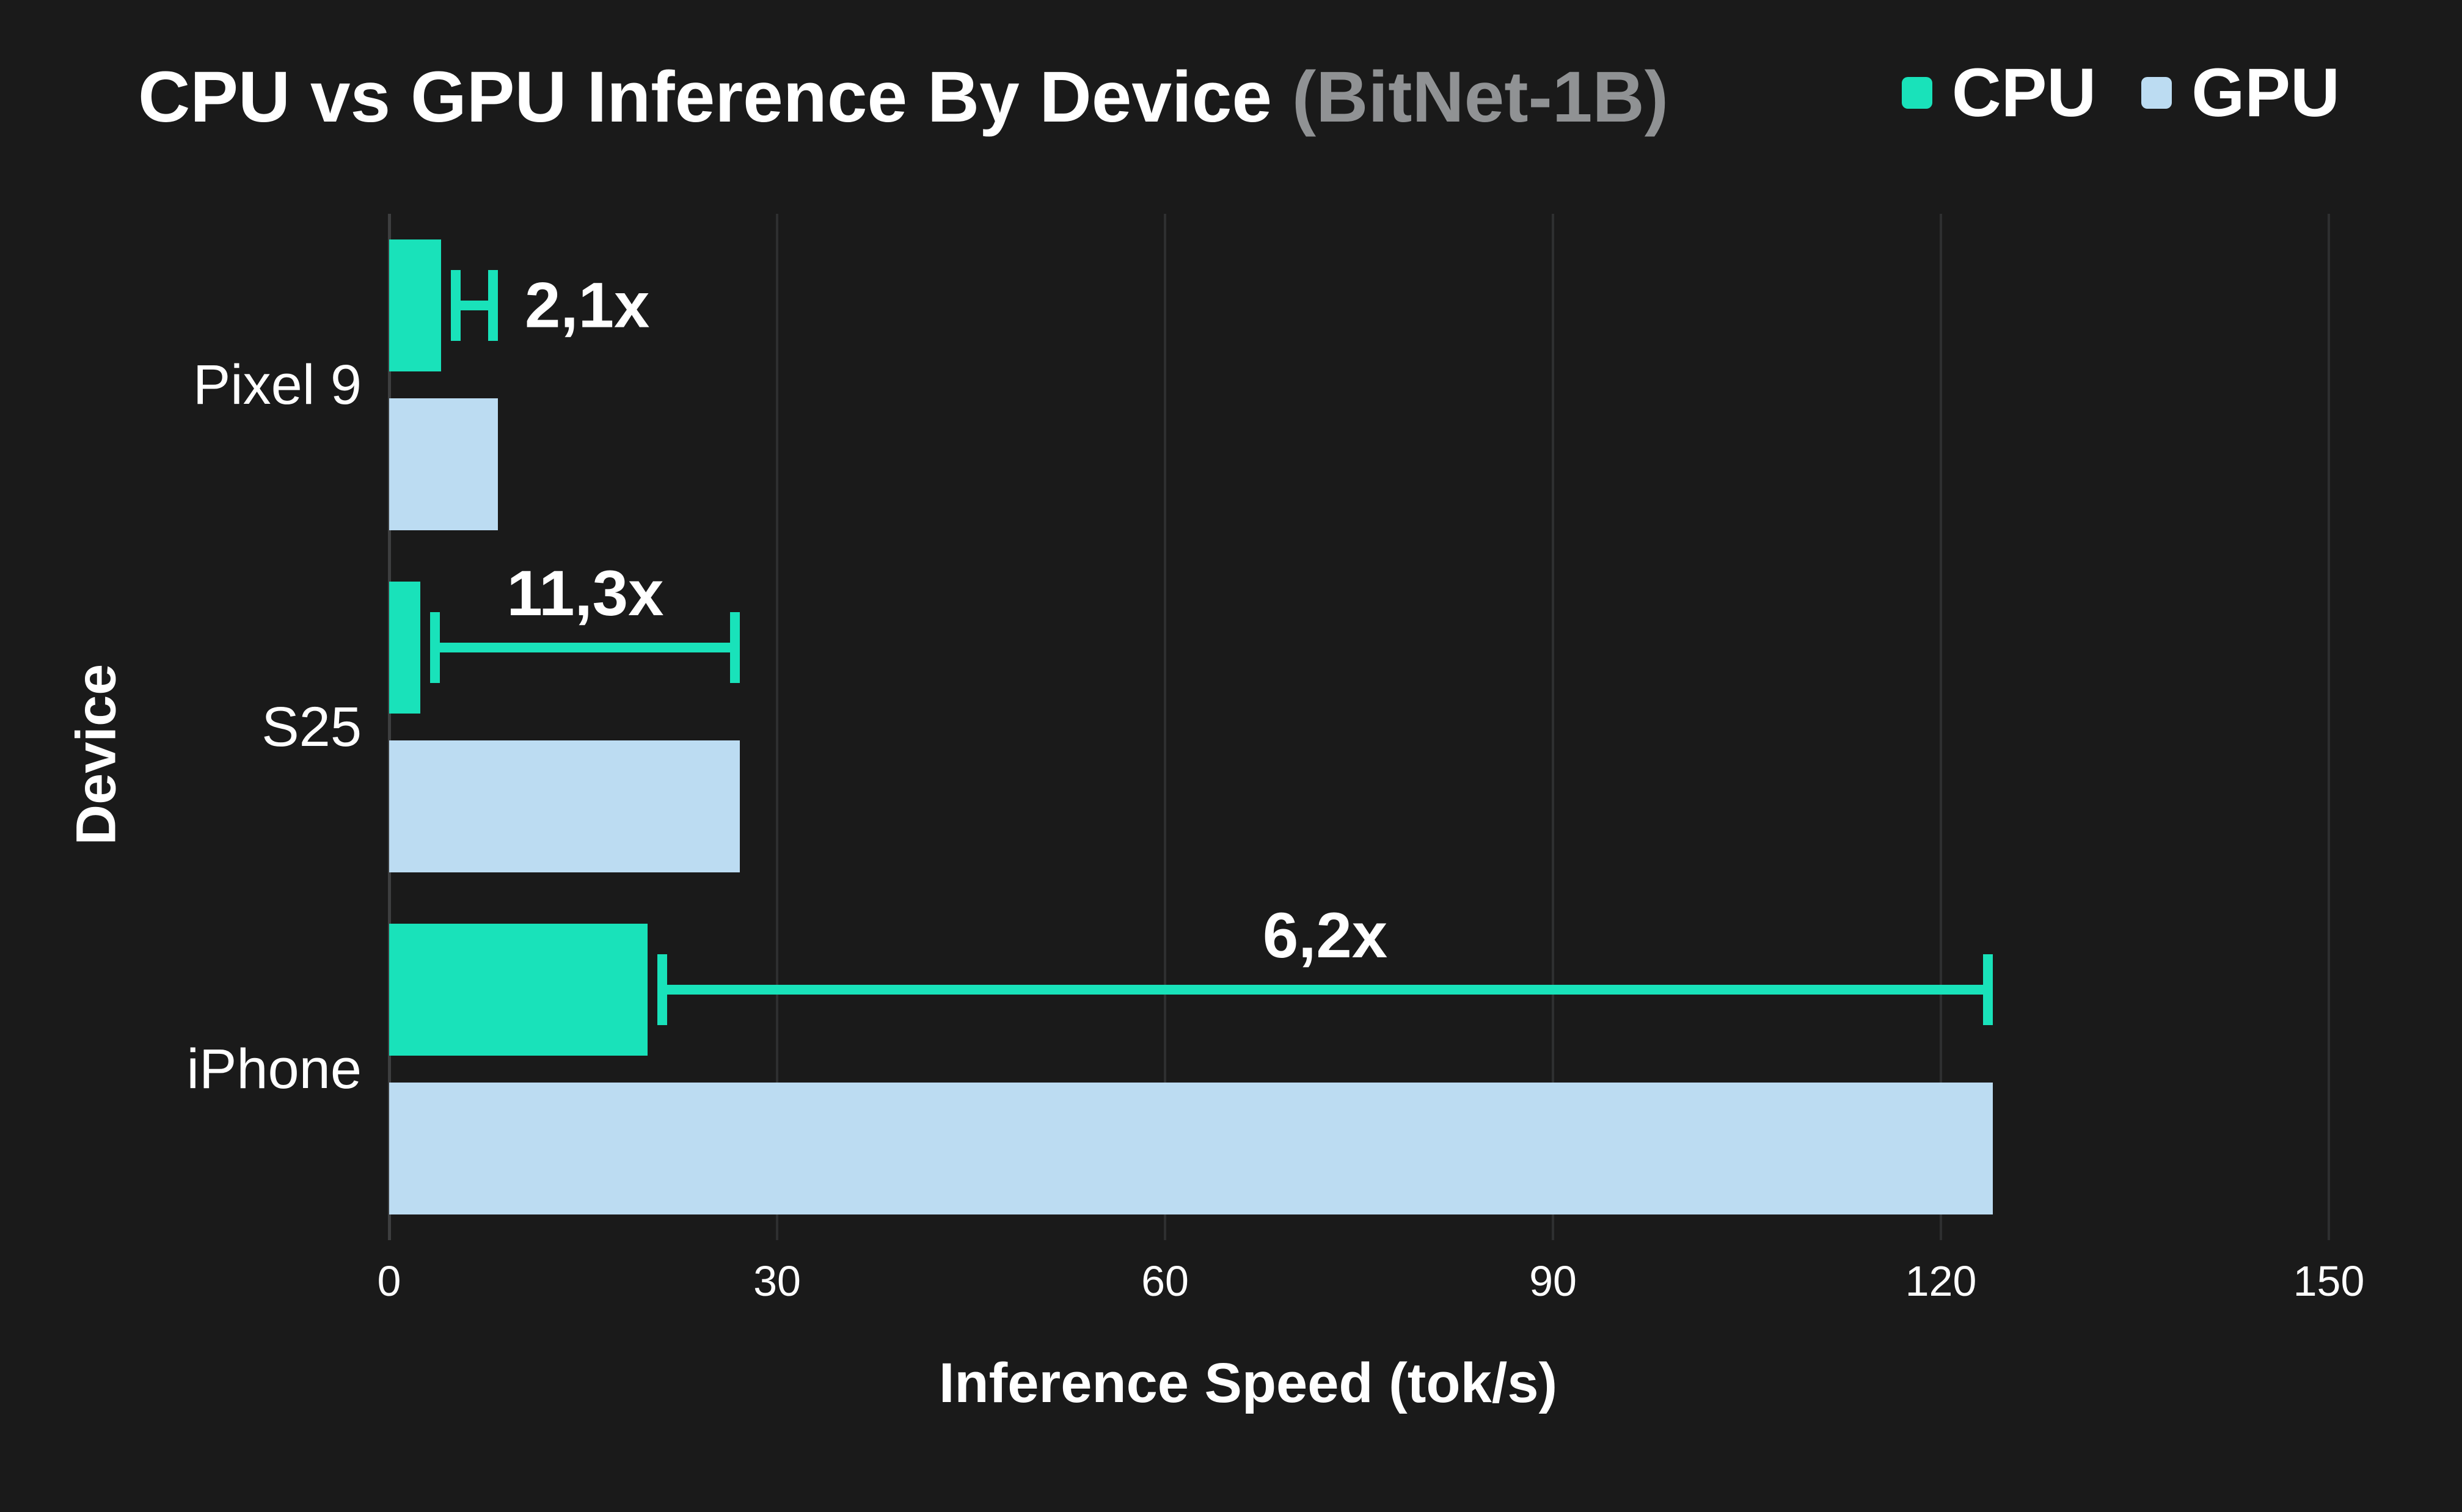  What do you see at coordinates (777, 1281) in the screenshot?
I see `x-tick-30: 30` at bounding box center [777, 1281].